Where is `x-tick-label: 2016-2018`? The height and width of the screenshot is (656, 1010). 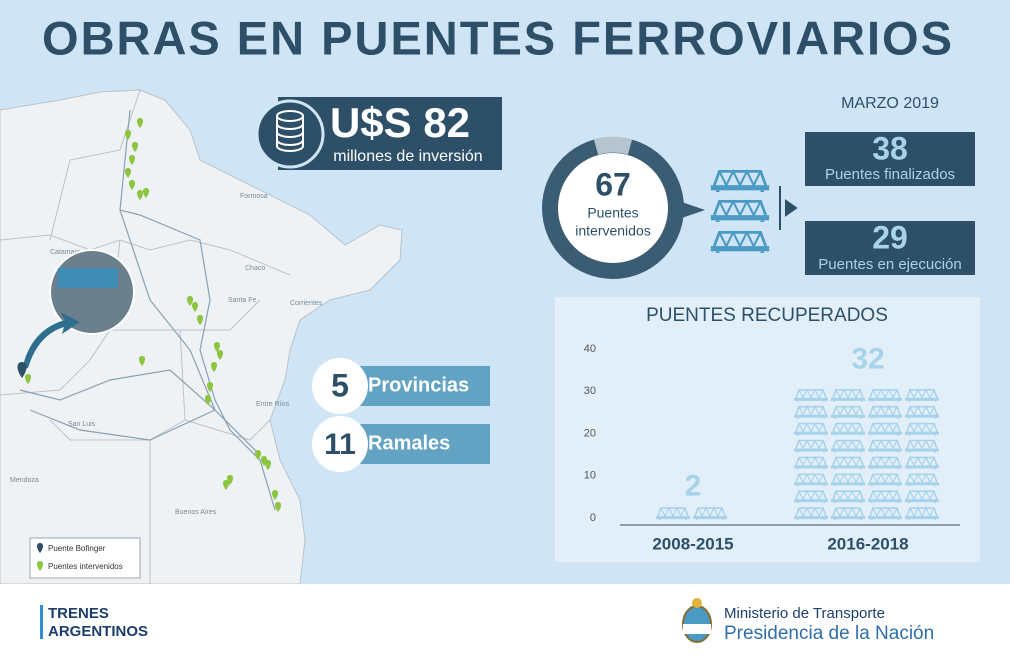
x-tick-label: 2016-2018 is located at coordinates (867, 543).